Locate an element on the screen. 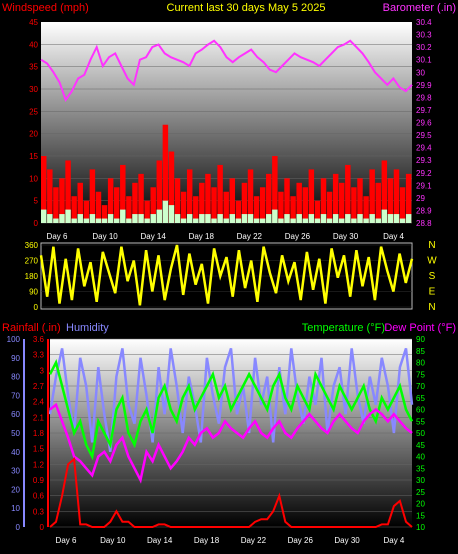 The image size is (458, 554). direction-tick-label: 90 is located at coordinates (33, 292).